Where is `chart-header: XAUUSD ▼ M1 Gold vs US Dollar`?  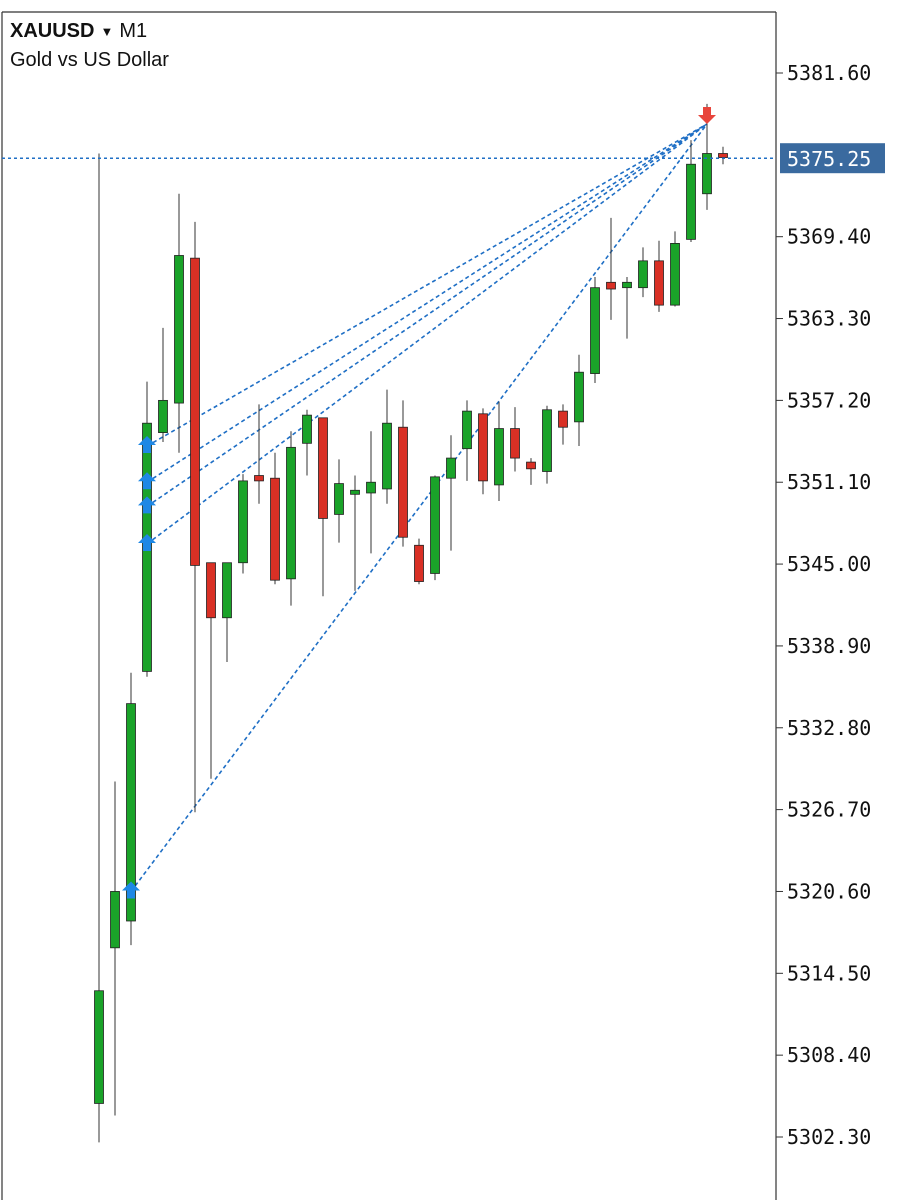 chart-header: XAUUSD ▼ M1 Gold vs US Dollar is located at coordinates (89, 46).